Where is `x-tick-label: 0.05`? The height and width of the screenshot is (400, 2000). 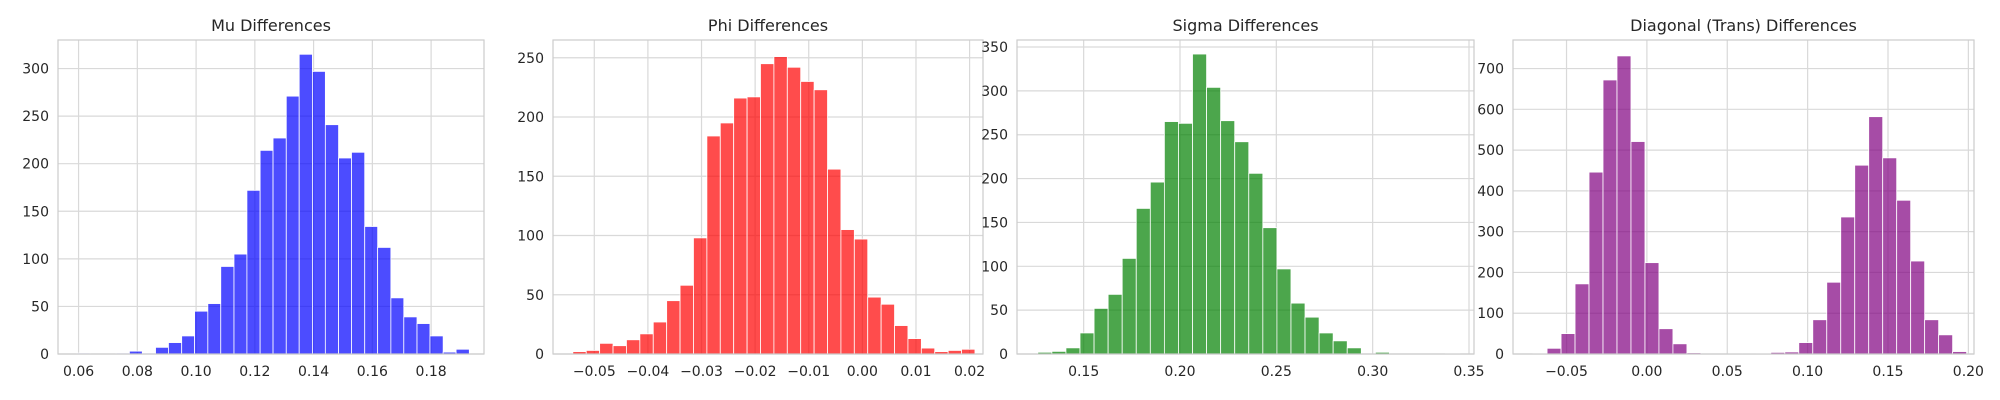
x-tick-label: 0.05 is located at coordinates (1727, 372).